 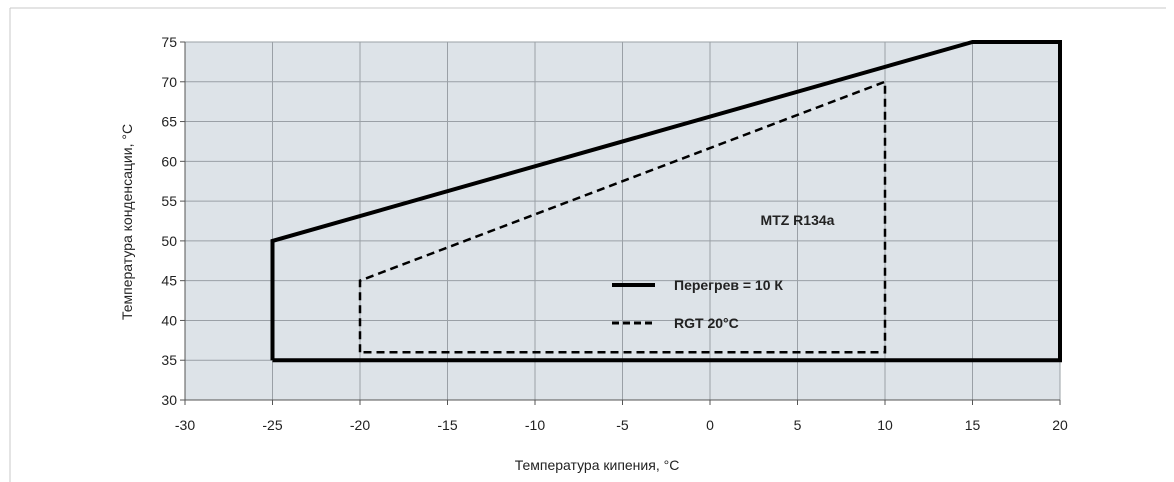 I want to click on y-tick-label: 40, so click(x=169, y=320).